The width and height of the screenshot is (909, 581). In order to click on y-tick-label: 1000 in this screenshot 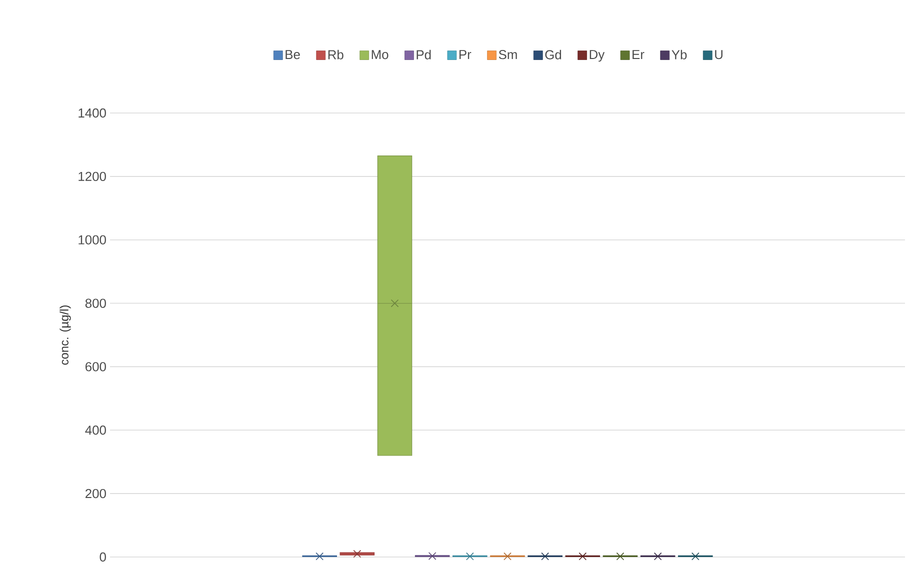, I will do `click(92, 239)`.